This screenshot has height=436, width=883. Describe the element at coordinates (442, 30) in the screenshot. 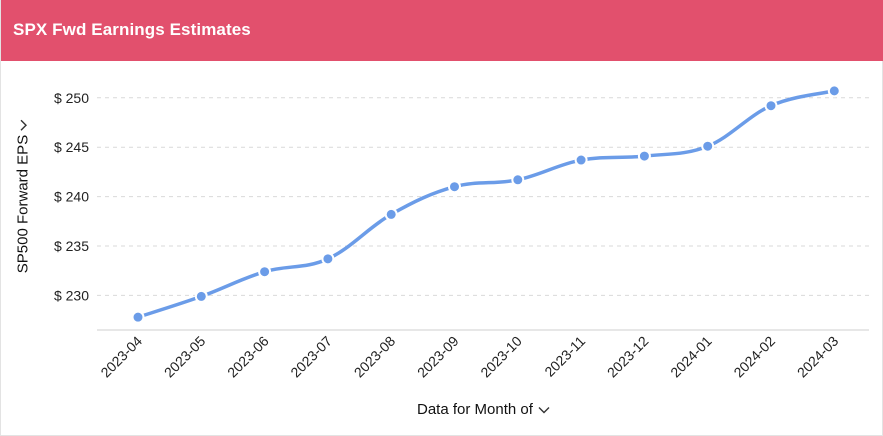

I see `card-header: SPX Fwd Earnings Estimates` at that location.